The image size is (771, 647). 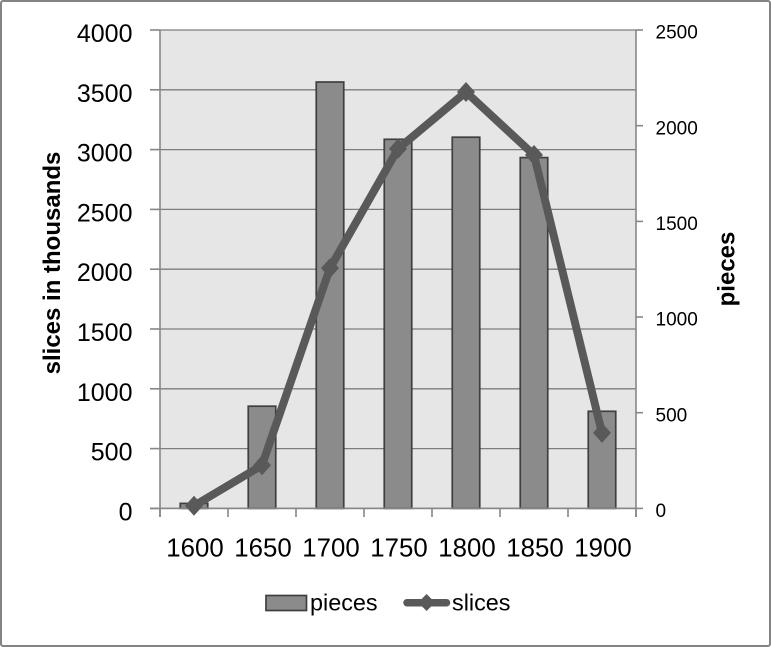 I want to click on svg-text: 1750, so click(x=398, y=549).